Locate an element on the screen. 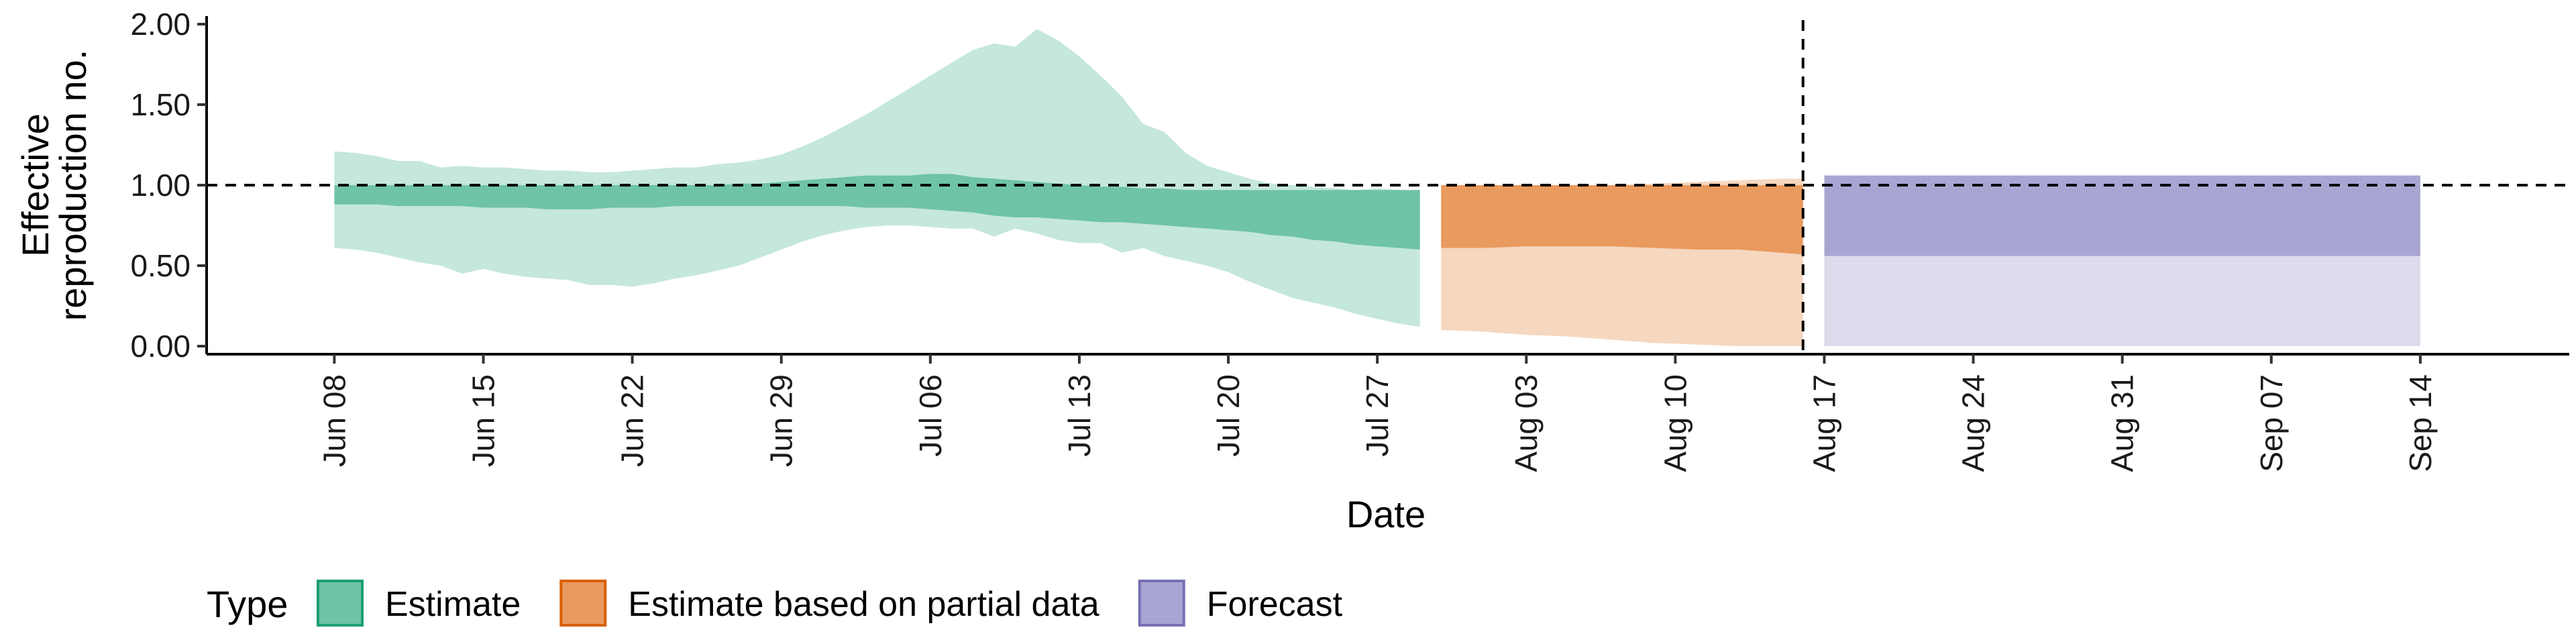 The height and width of the screenshot is (644, 2576). x-tick-label: Jun 08 is located at coordinates (334, 420).